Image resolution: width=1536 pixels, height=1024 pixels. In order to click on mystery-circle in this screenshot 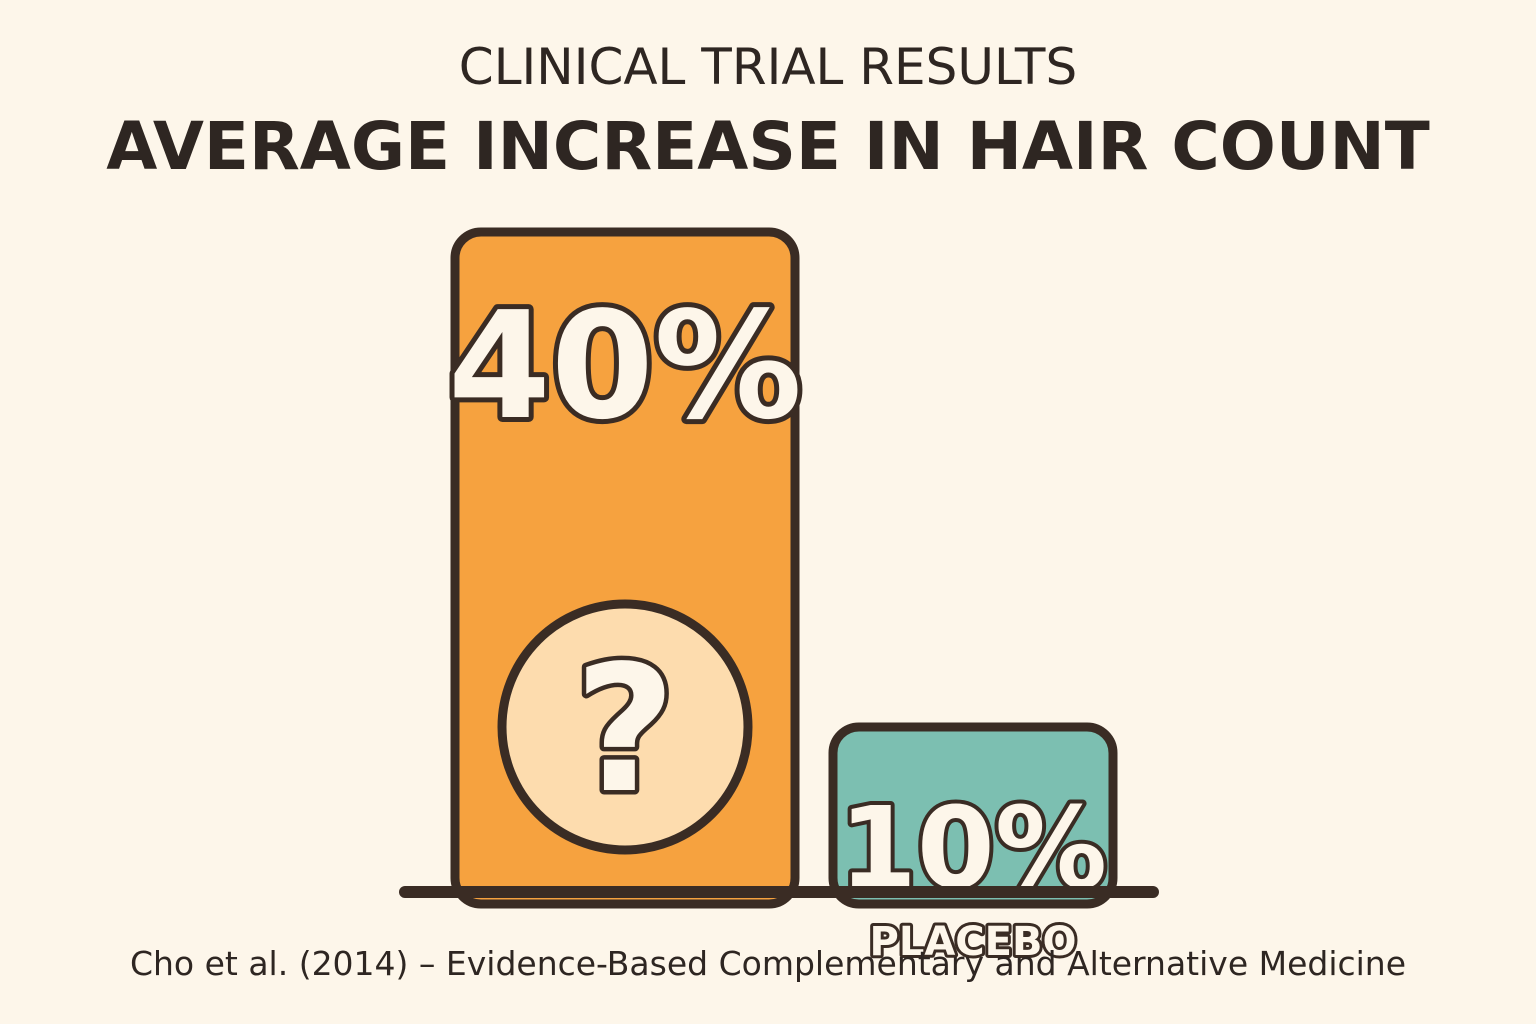, I will do `click(625, 727)`.